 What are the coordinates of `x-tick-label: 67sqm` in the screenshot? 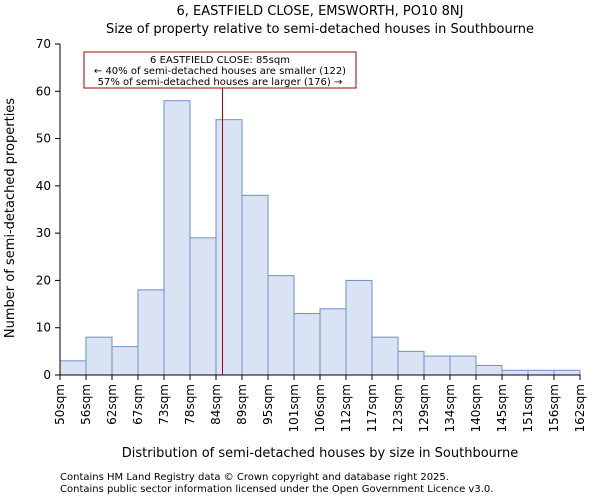 It's located at (138, 404).